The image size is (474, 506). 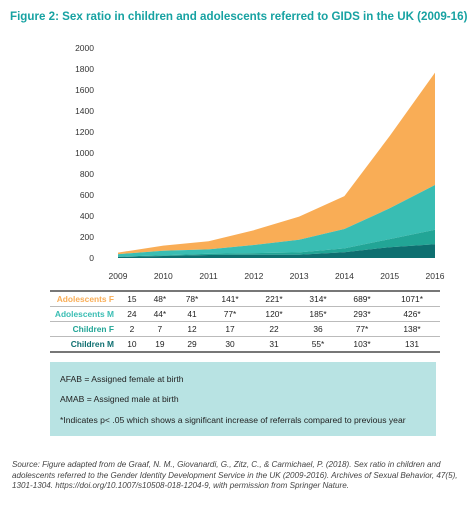 I want to click on table-cell: 131, so click(x=412, y=344).